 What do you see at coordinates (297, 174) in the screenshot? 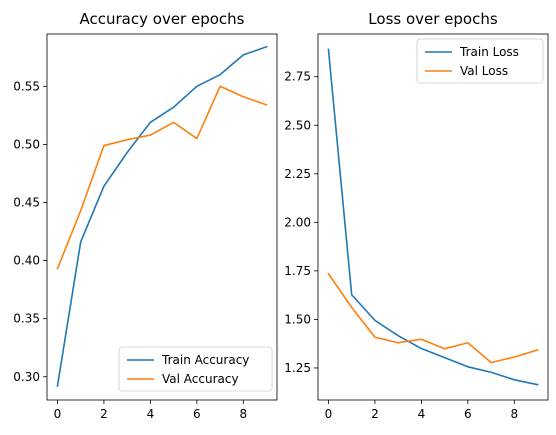
I see `y-tick-label: 2.25` at bounding box center [297, 174].